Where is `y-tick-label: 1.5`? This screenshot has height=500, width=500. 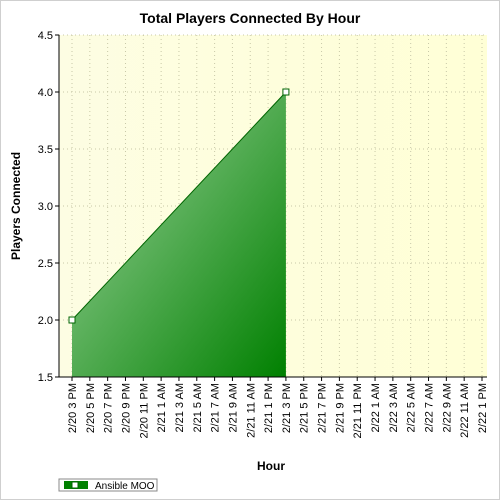 y-tick-label: 1.5 is located at coordinates (45, 378).